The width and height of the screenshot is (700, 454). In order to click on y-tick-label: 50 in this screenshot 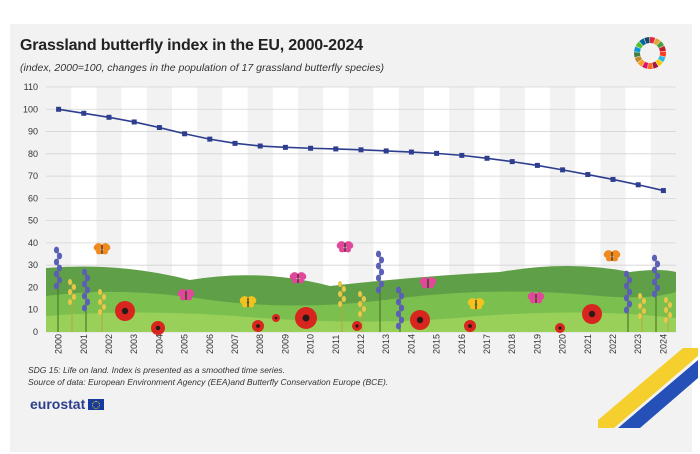, I will do `click(33, 221)`.